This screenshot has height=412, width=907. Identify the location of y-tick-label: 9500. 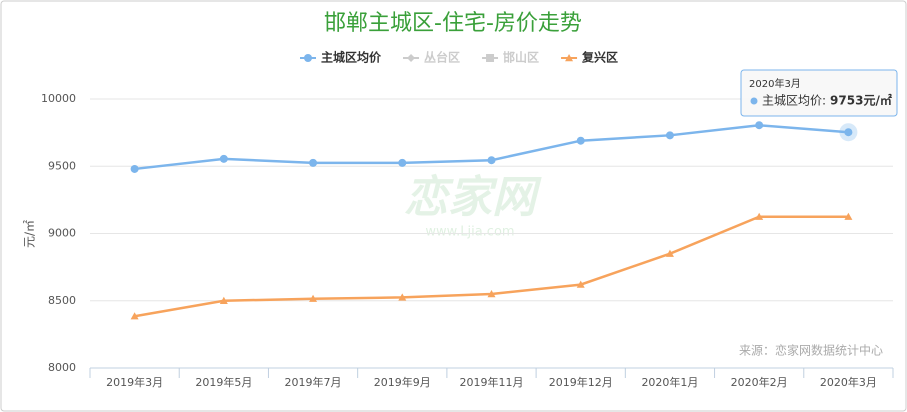
(62, 165).